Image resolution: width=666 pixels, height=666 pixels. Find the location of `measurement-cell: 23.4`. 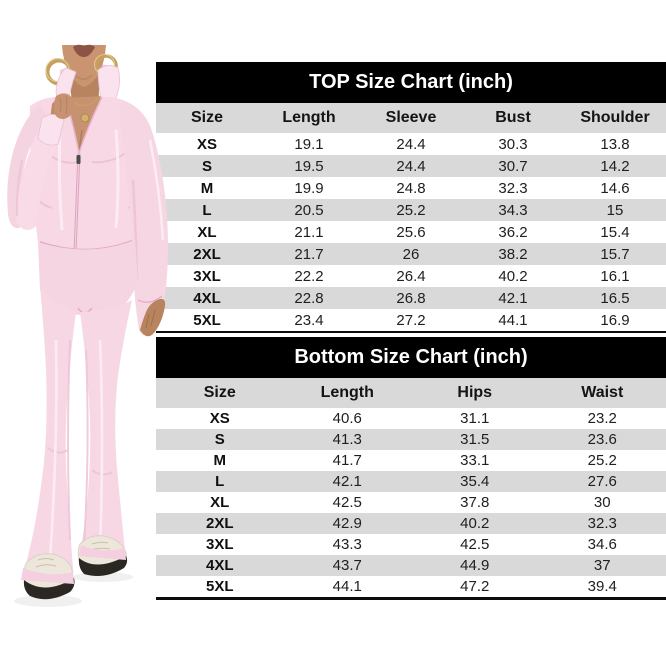

measurement-cell: 23.4 is located at coordinates (309, 320).